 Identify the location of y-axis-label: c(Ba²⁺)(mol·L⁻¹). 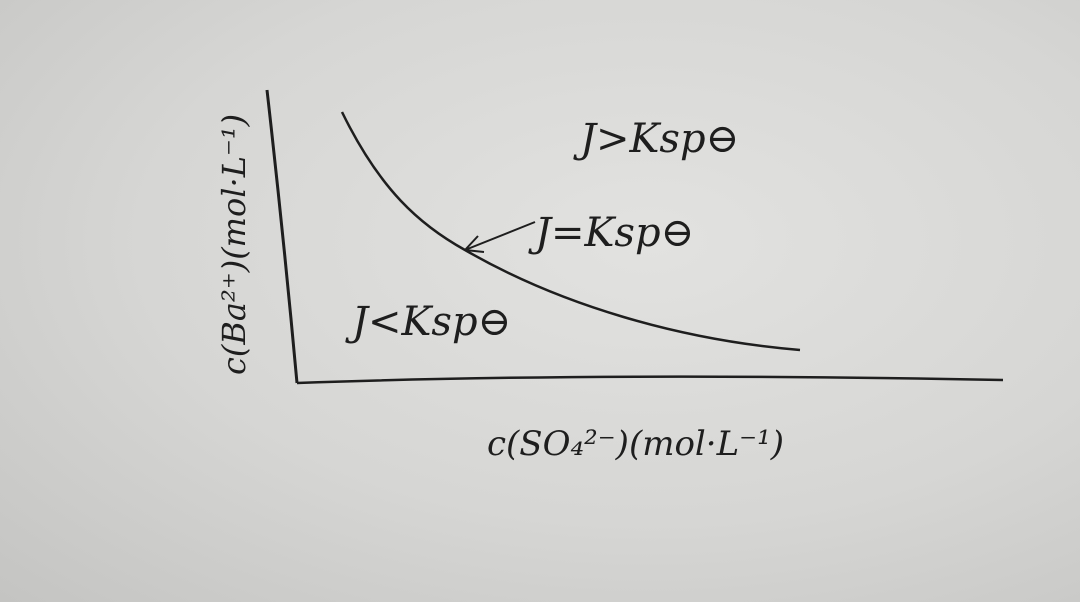
(234, 244).